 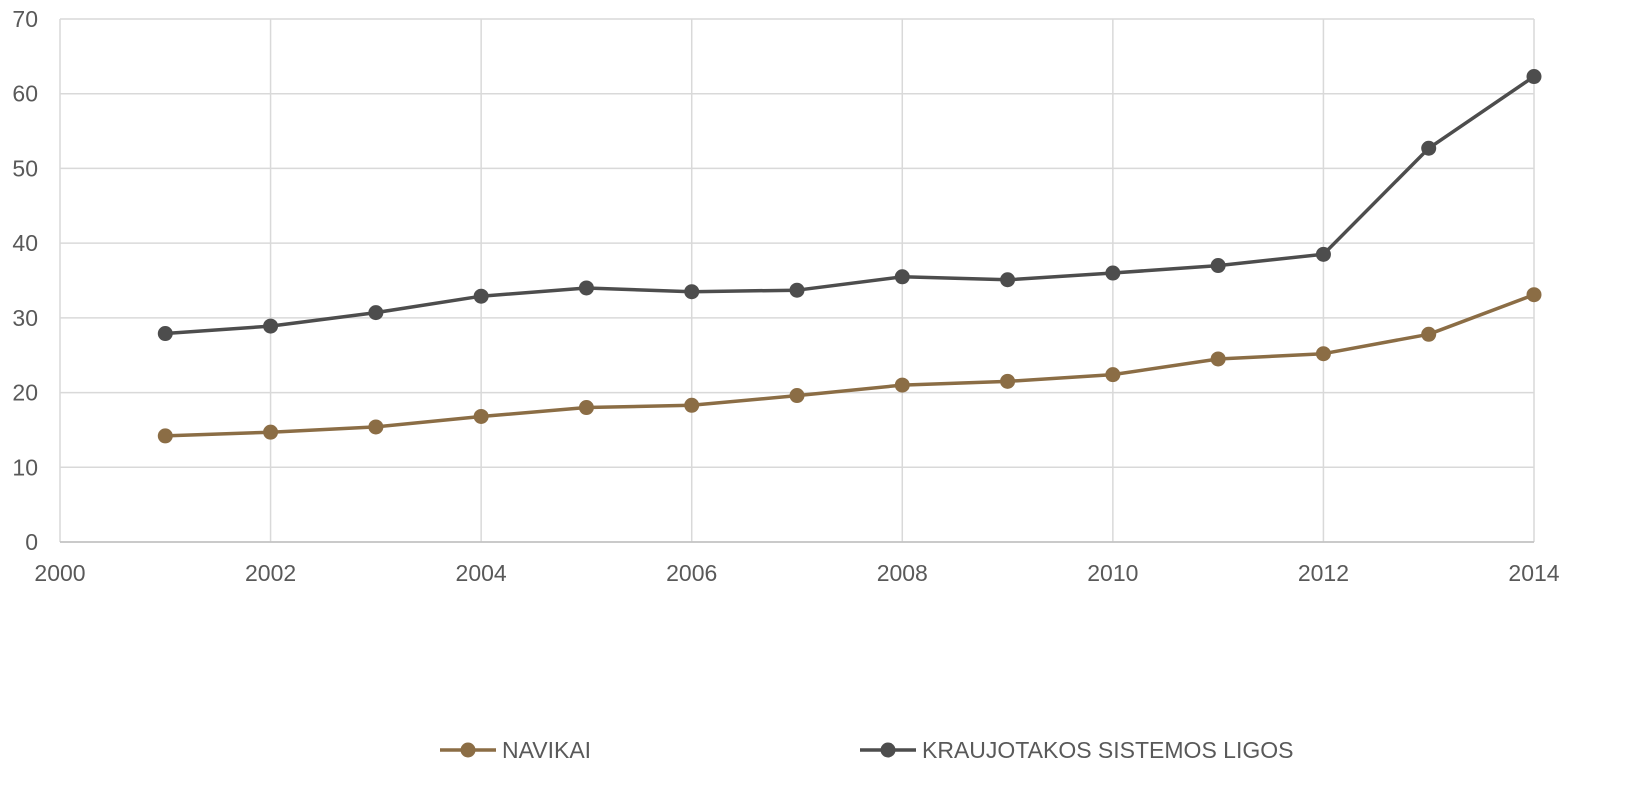 What do you see at coordinates (691, 573) in the screenshot?
I see `x-tick-label: 2006` at bounding box center [691, 573].